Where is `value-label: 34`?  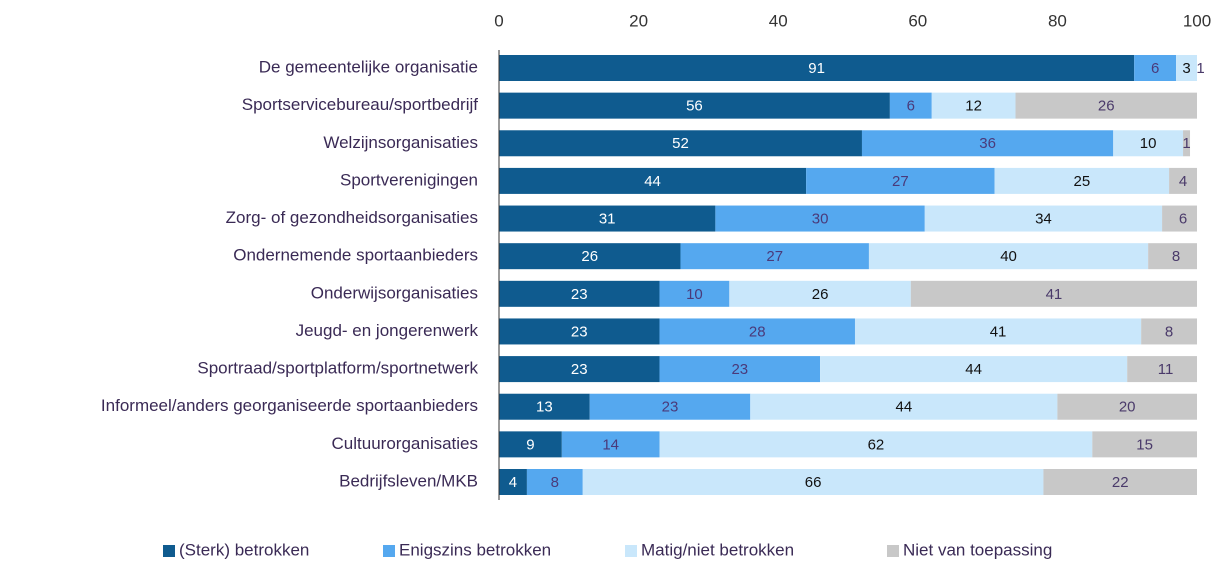
value-label: 34 is located at coordinates (1043, 219).